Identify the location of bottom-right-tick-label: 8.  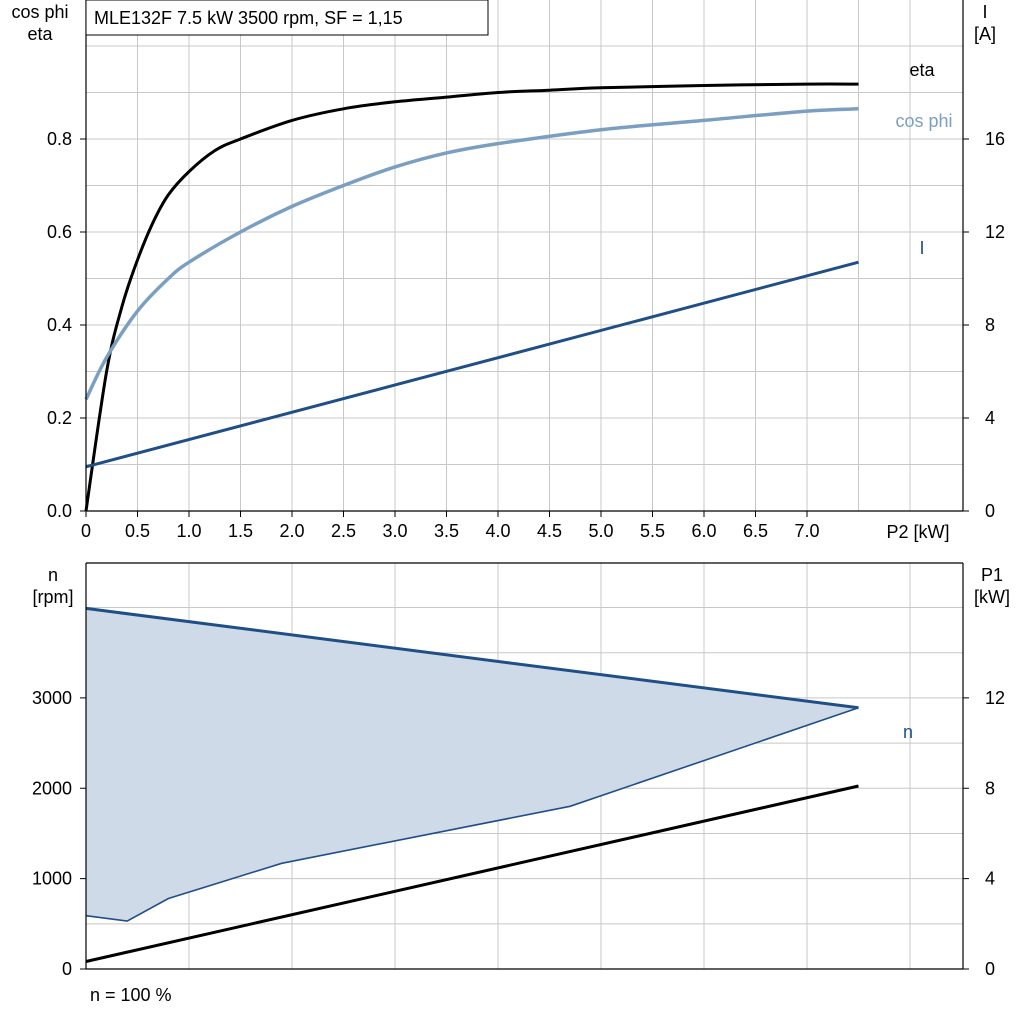
(990, 788).